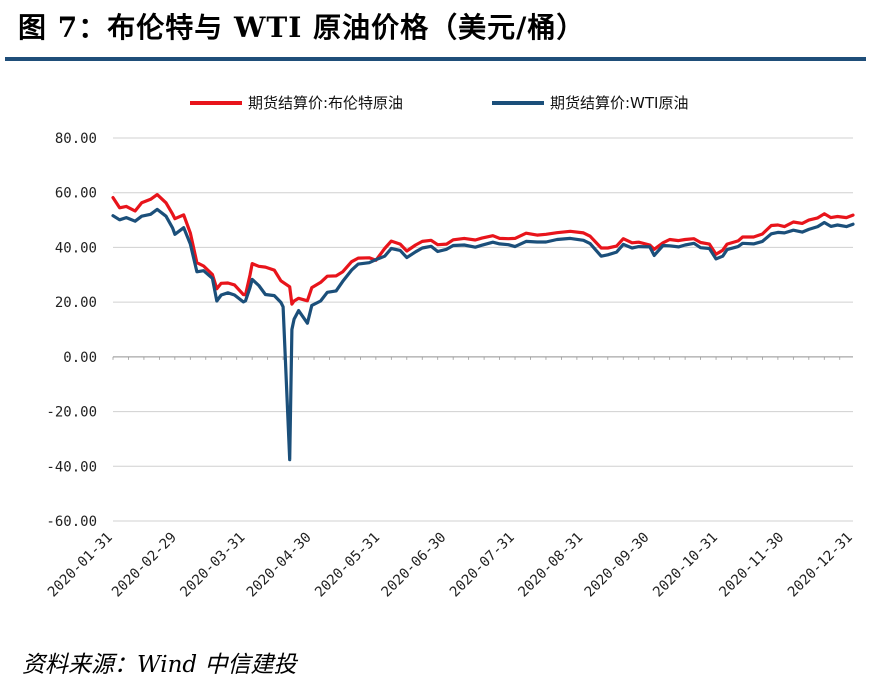  I want to click on x-axis, so click(482, 358).